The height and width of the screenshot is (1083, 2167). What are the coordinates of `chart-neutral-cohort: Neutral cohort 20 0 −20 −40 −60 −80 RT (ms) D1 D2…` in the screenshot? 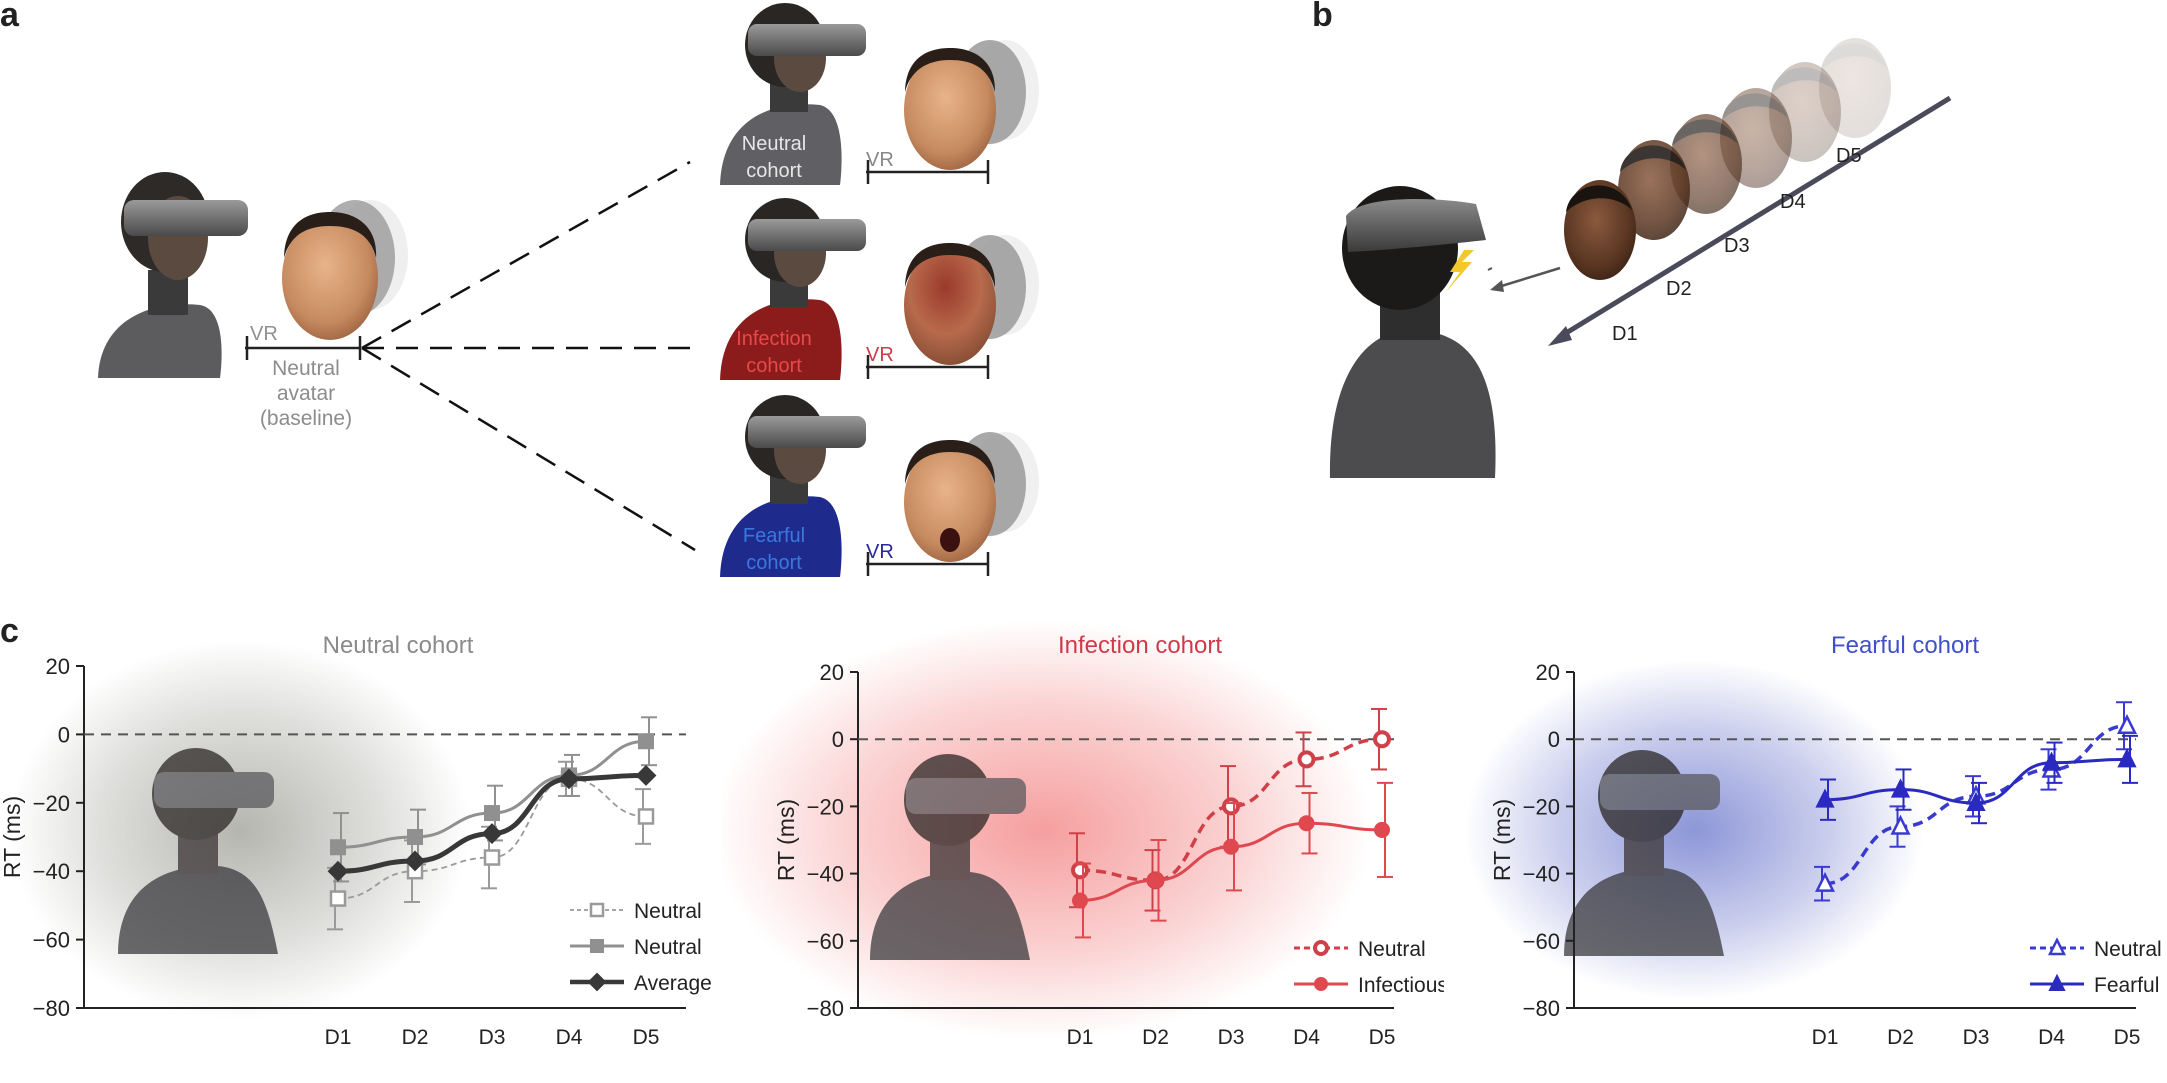 It's located at (356, 840).